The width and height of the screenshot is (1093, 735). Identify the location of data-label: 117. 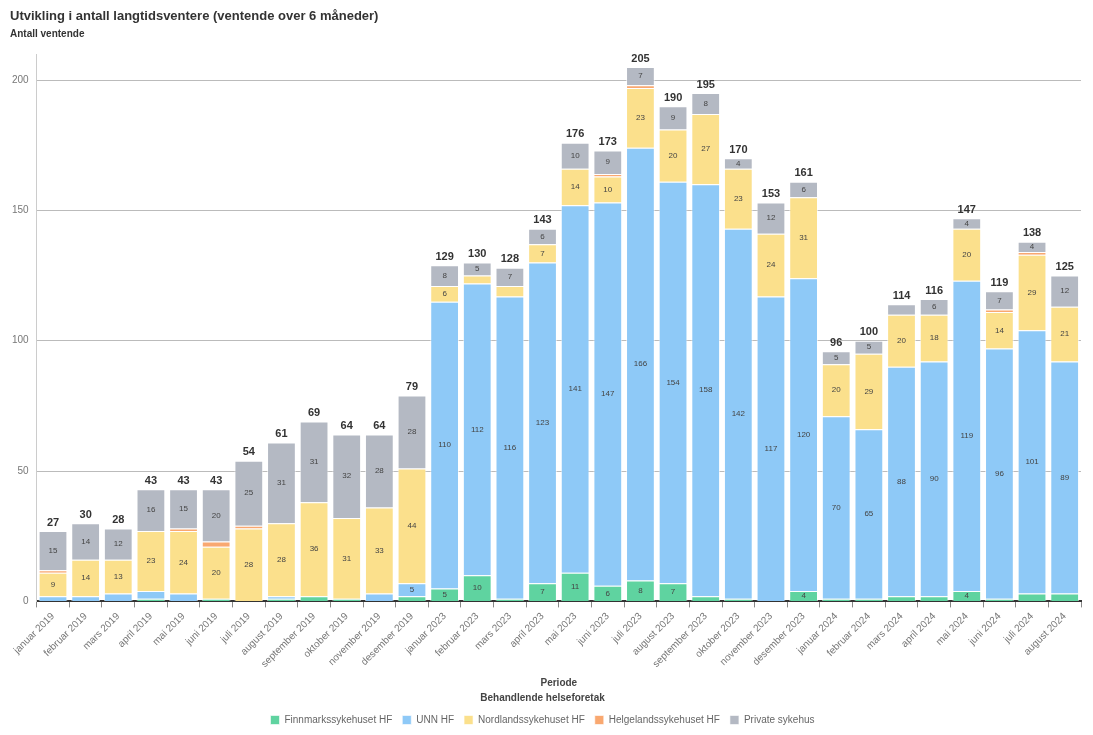
(771, 448).